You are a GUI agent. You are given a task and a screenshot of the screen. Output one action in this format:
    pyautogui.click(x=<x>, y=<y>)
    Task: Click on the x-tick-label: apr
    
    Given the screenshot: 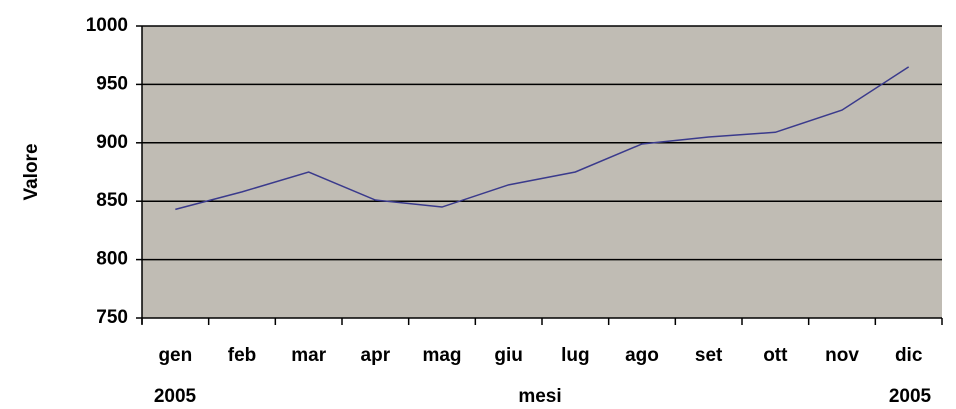 What is the action you would take?
    pyautogui.click(x=376, y=355)
    